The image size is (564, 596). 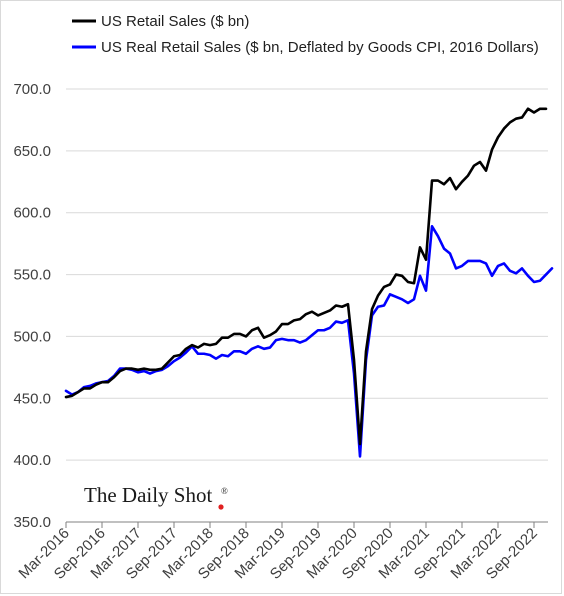 What do you see at coordinates (148, 495) in the screenshot?
I see `brand-text: The Daily Shot` at bounding box center [148, 495].